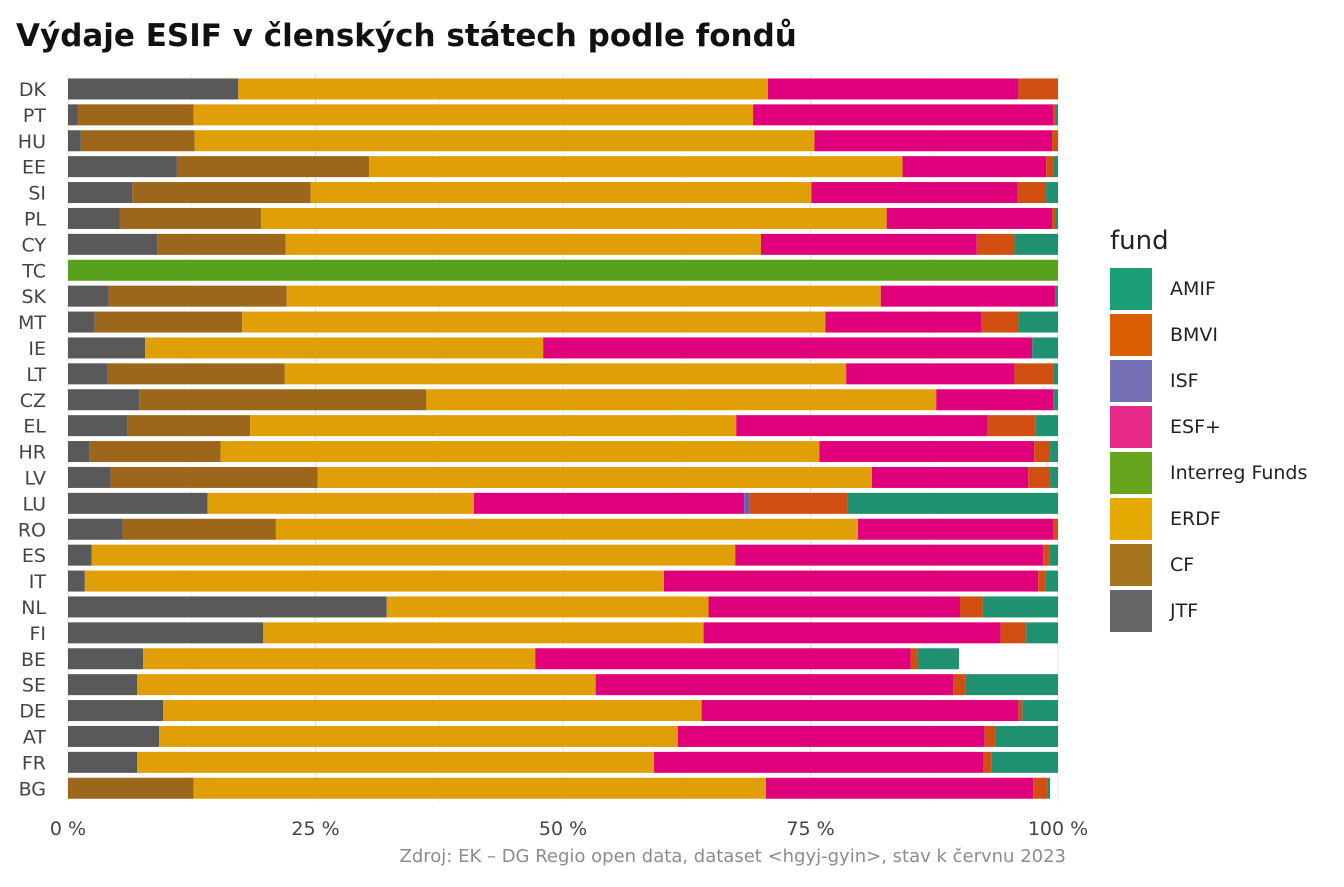 The width and height of the screenshot is (1344, 887). What do you see at coordinates (1034, 374) in the screenshot?
I see `bar-LT-bmvi` at bounding box center [1034, 374].